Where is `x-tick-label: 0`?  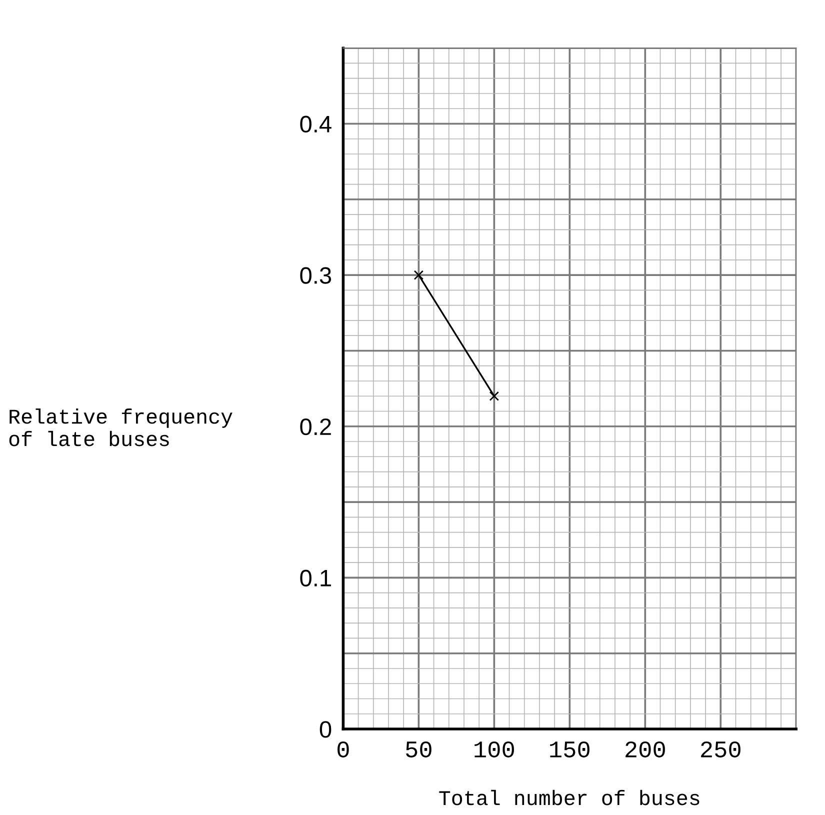 x-tick-label: 0 is located at coordinates (343, 749).